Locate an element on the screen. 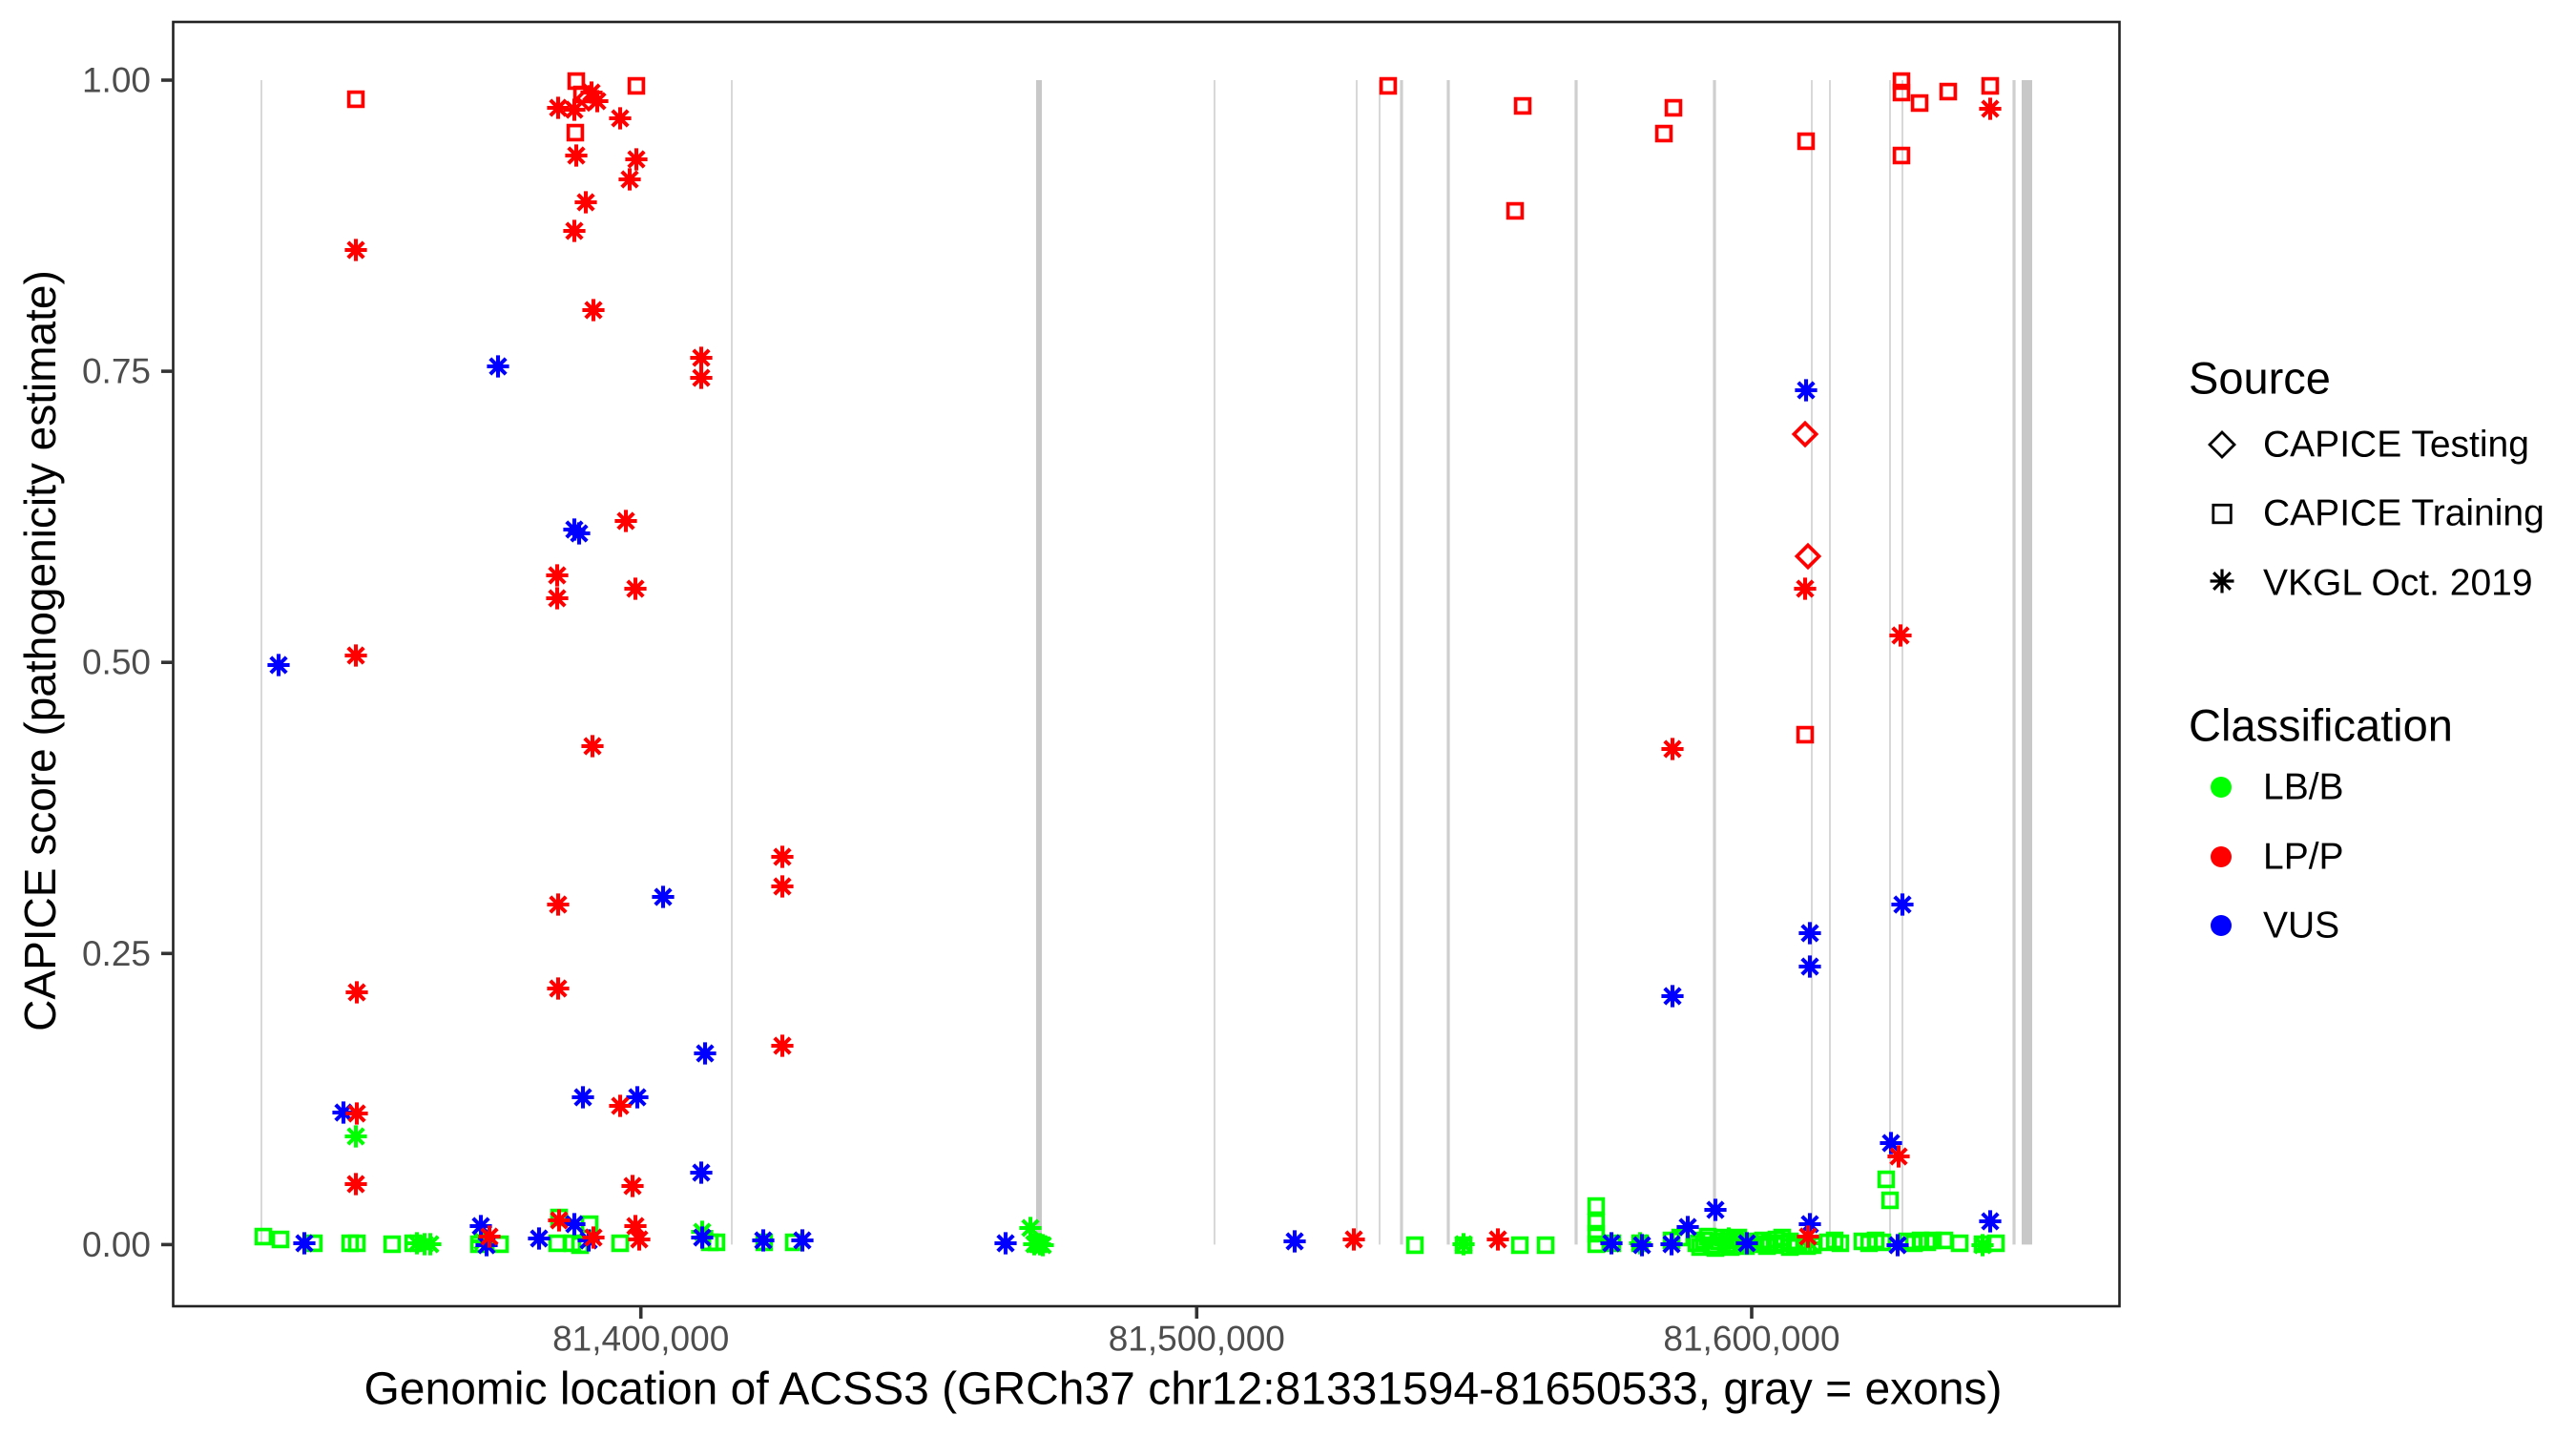  svg-text:CAPICE score (pathogenicity es: CAPICE score (pathogenicity estimate) is located at coordinates (40, 650).